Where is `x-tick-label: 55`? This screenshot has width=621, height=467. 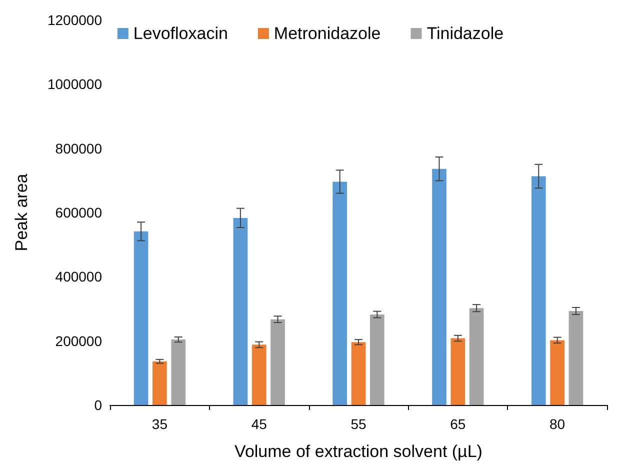 x-tick-label: 55 is located at coordinates (358, 424).